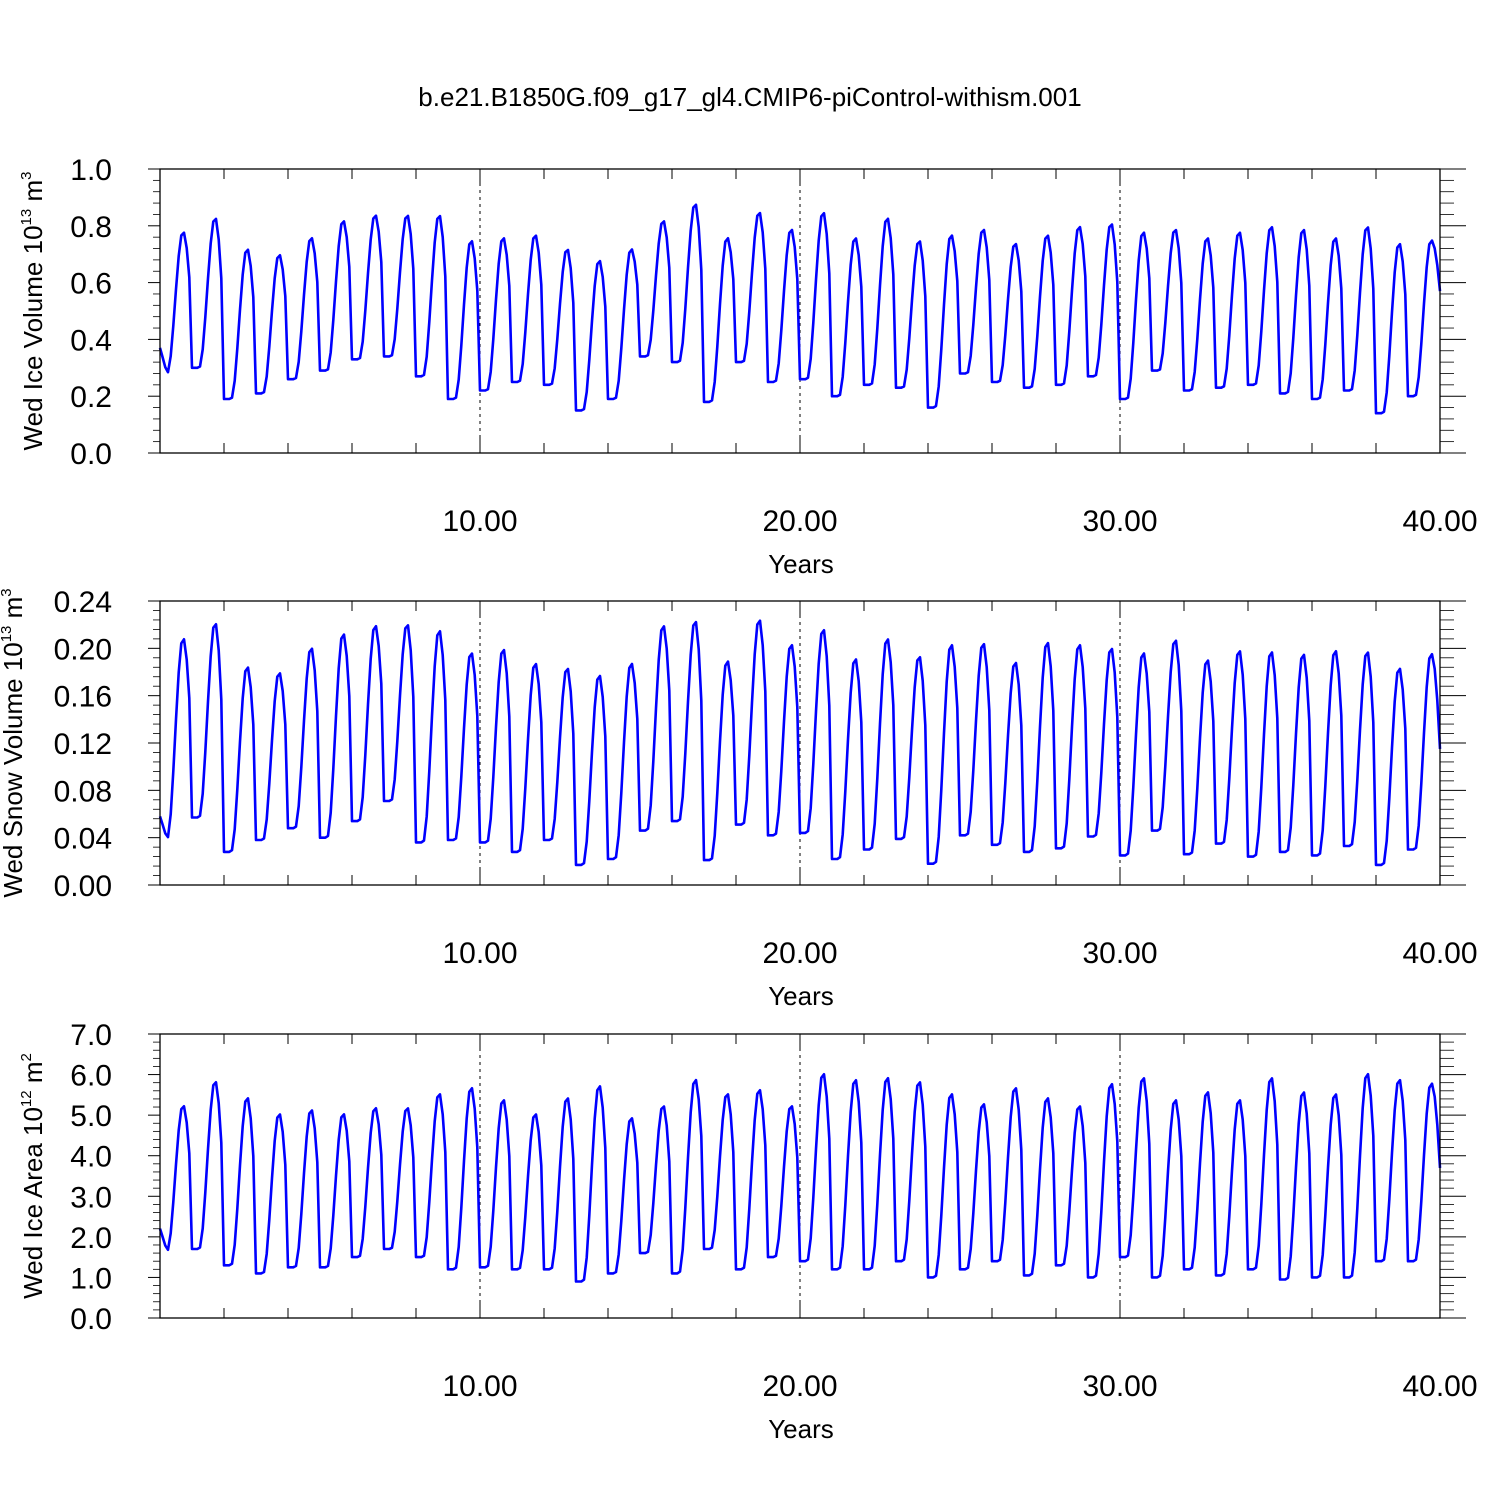  I want to click on y-axis-label: Wed Ice Volume 1013 m3, so click(33, 311).